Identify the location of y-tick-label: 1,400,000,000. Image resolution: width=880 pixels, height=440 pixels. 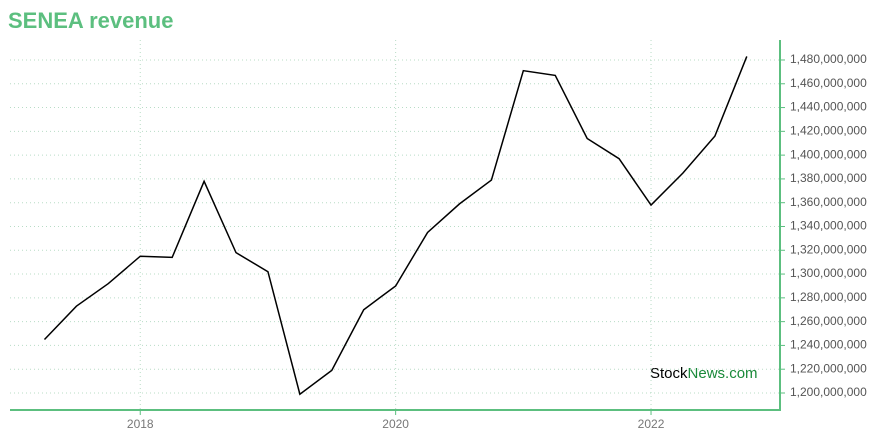
(828, 154).